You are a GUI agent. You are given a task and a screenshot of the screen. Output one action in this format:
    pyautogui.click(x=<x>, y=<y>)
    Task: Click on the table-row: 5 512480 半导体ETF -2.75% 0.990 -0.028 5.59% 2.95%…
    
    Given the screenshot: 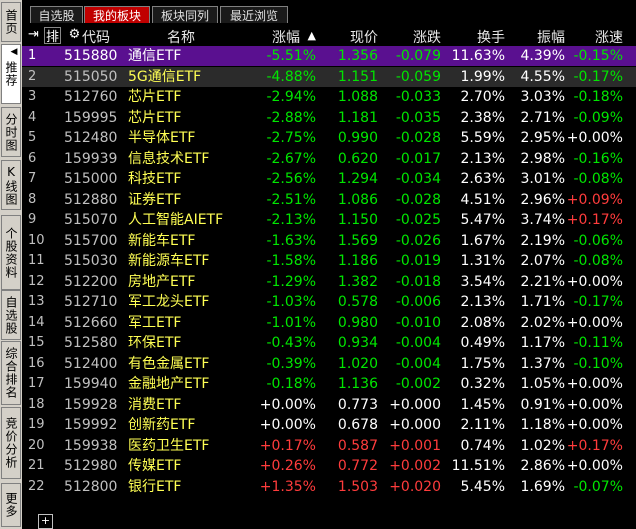 What is the action you would take?
    pyautogui.click(x=329, y=138)
    